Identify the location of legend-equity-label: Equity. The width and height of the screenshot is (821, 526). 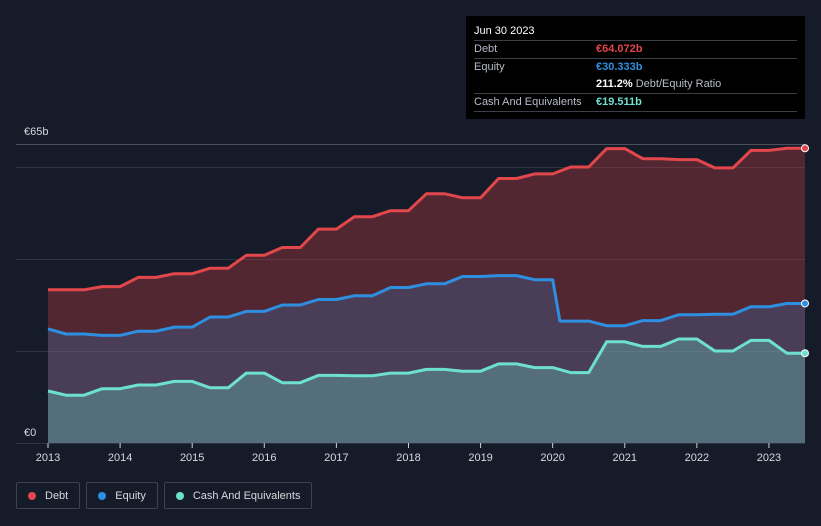
(130, 495).